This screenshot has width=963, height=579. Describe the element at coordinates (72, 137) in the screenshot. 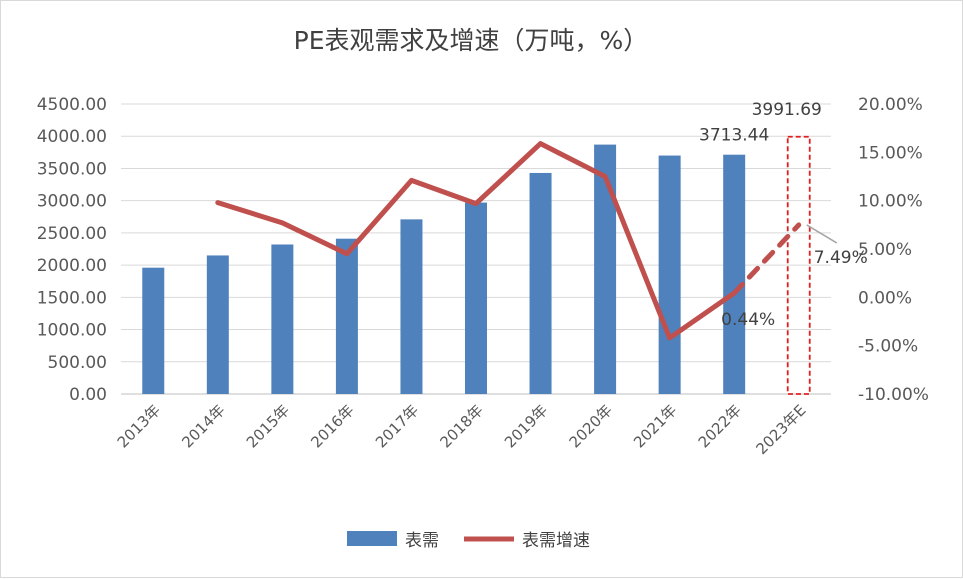

I see `left-tick-label: 4000.00` at that location.